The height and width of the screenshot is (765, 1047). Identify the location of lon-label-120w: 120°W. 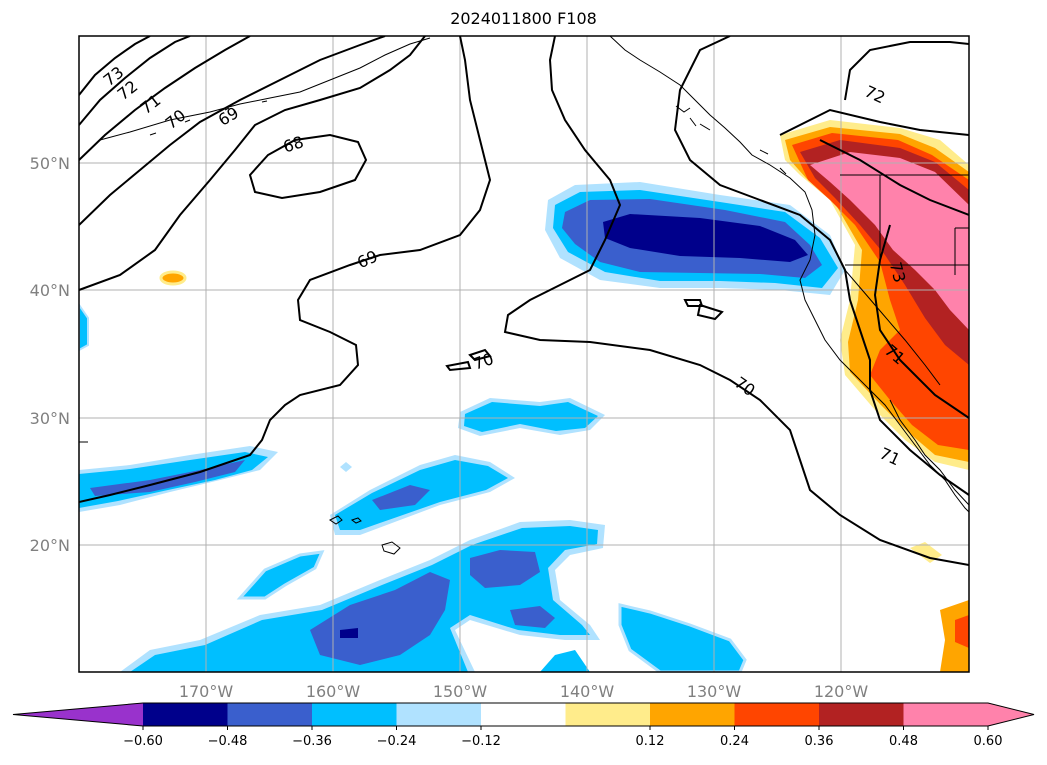
(841, 691).